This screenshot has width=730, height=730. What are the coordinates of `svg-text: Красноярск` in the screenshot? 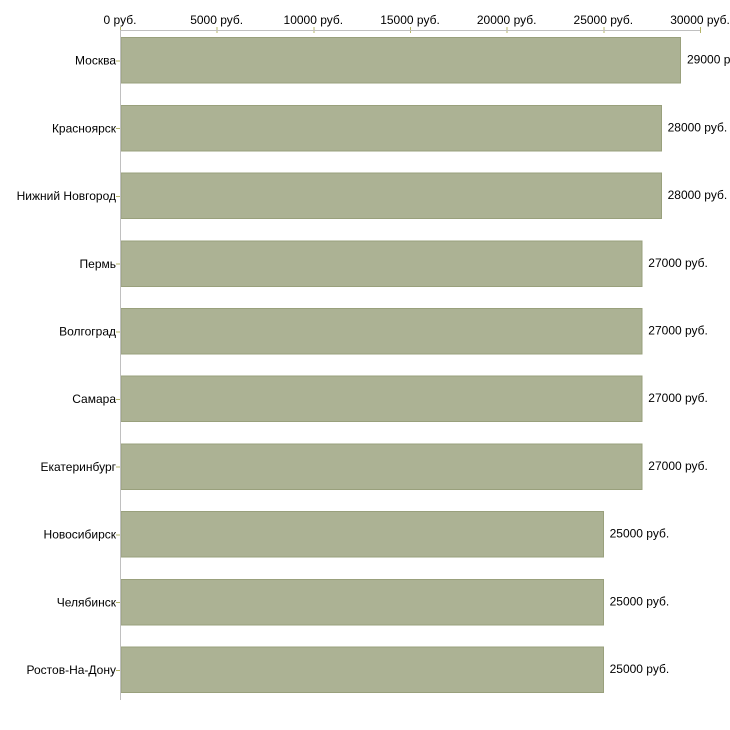 It's located at (84, 128).